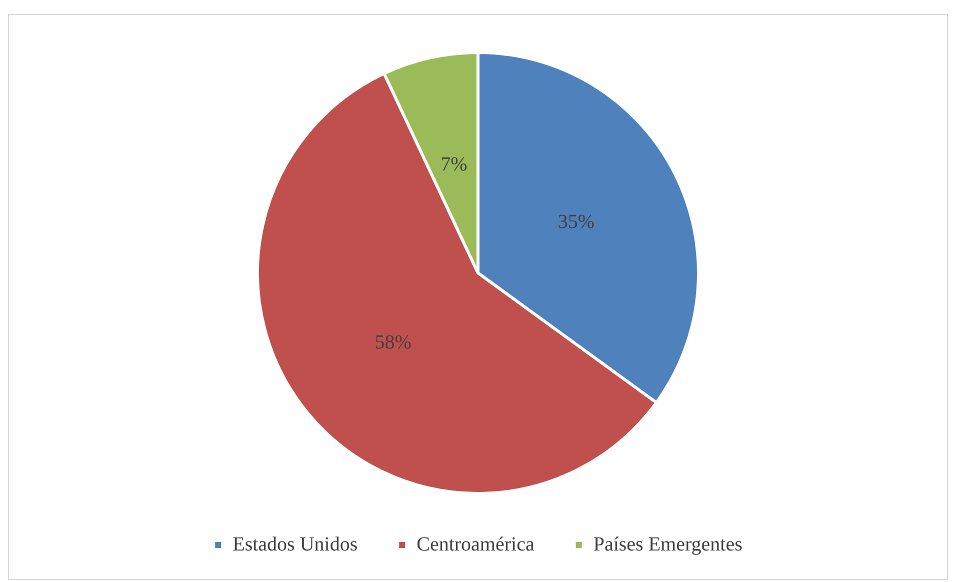  Describe the element at coordinates (668, 544) in the screenshot. I see `legend-label: Países Emergentes` at that location.